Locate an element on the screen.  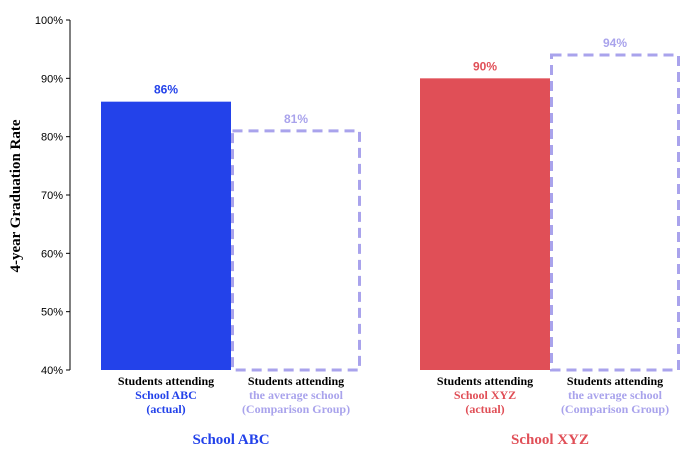
y-axis: 40% 50% 60% 70% 80% 90% 100% is located at coordinates (53, 196).